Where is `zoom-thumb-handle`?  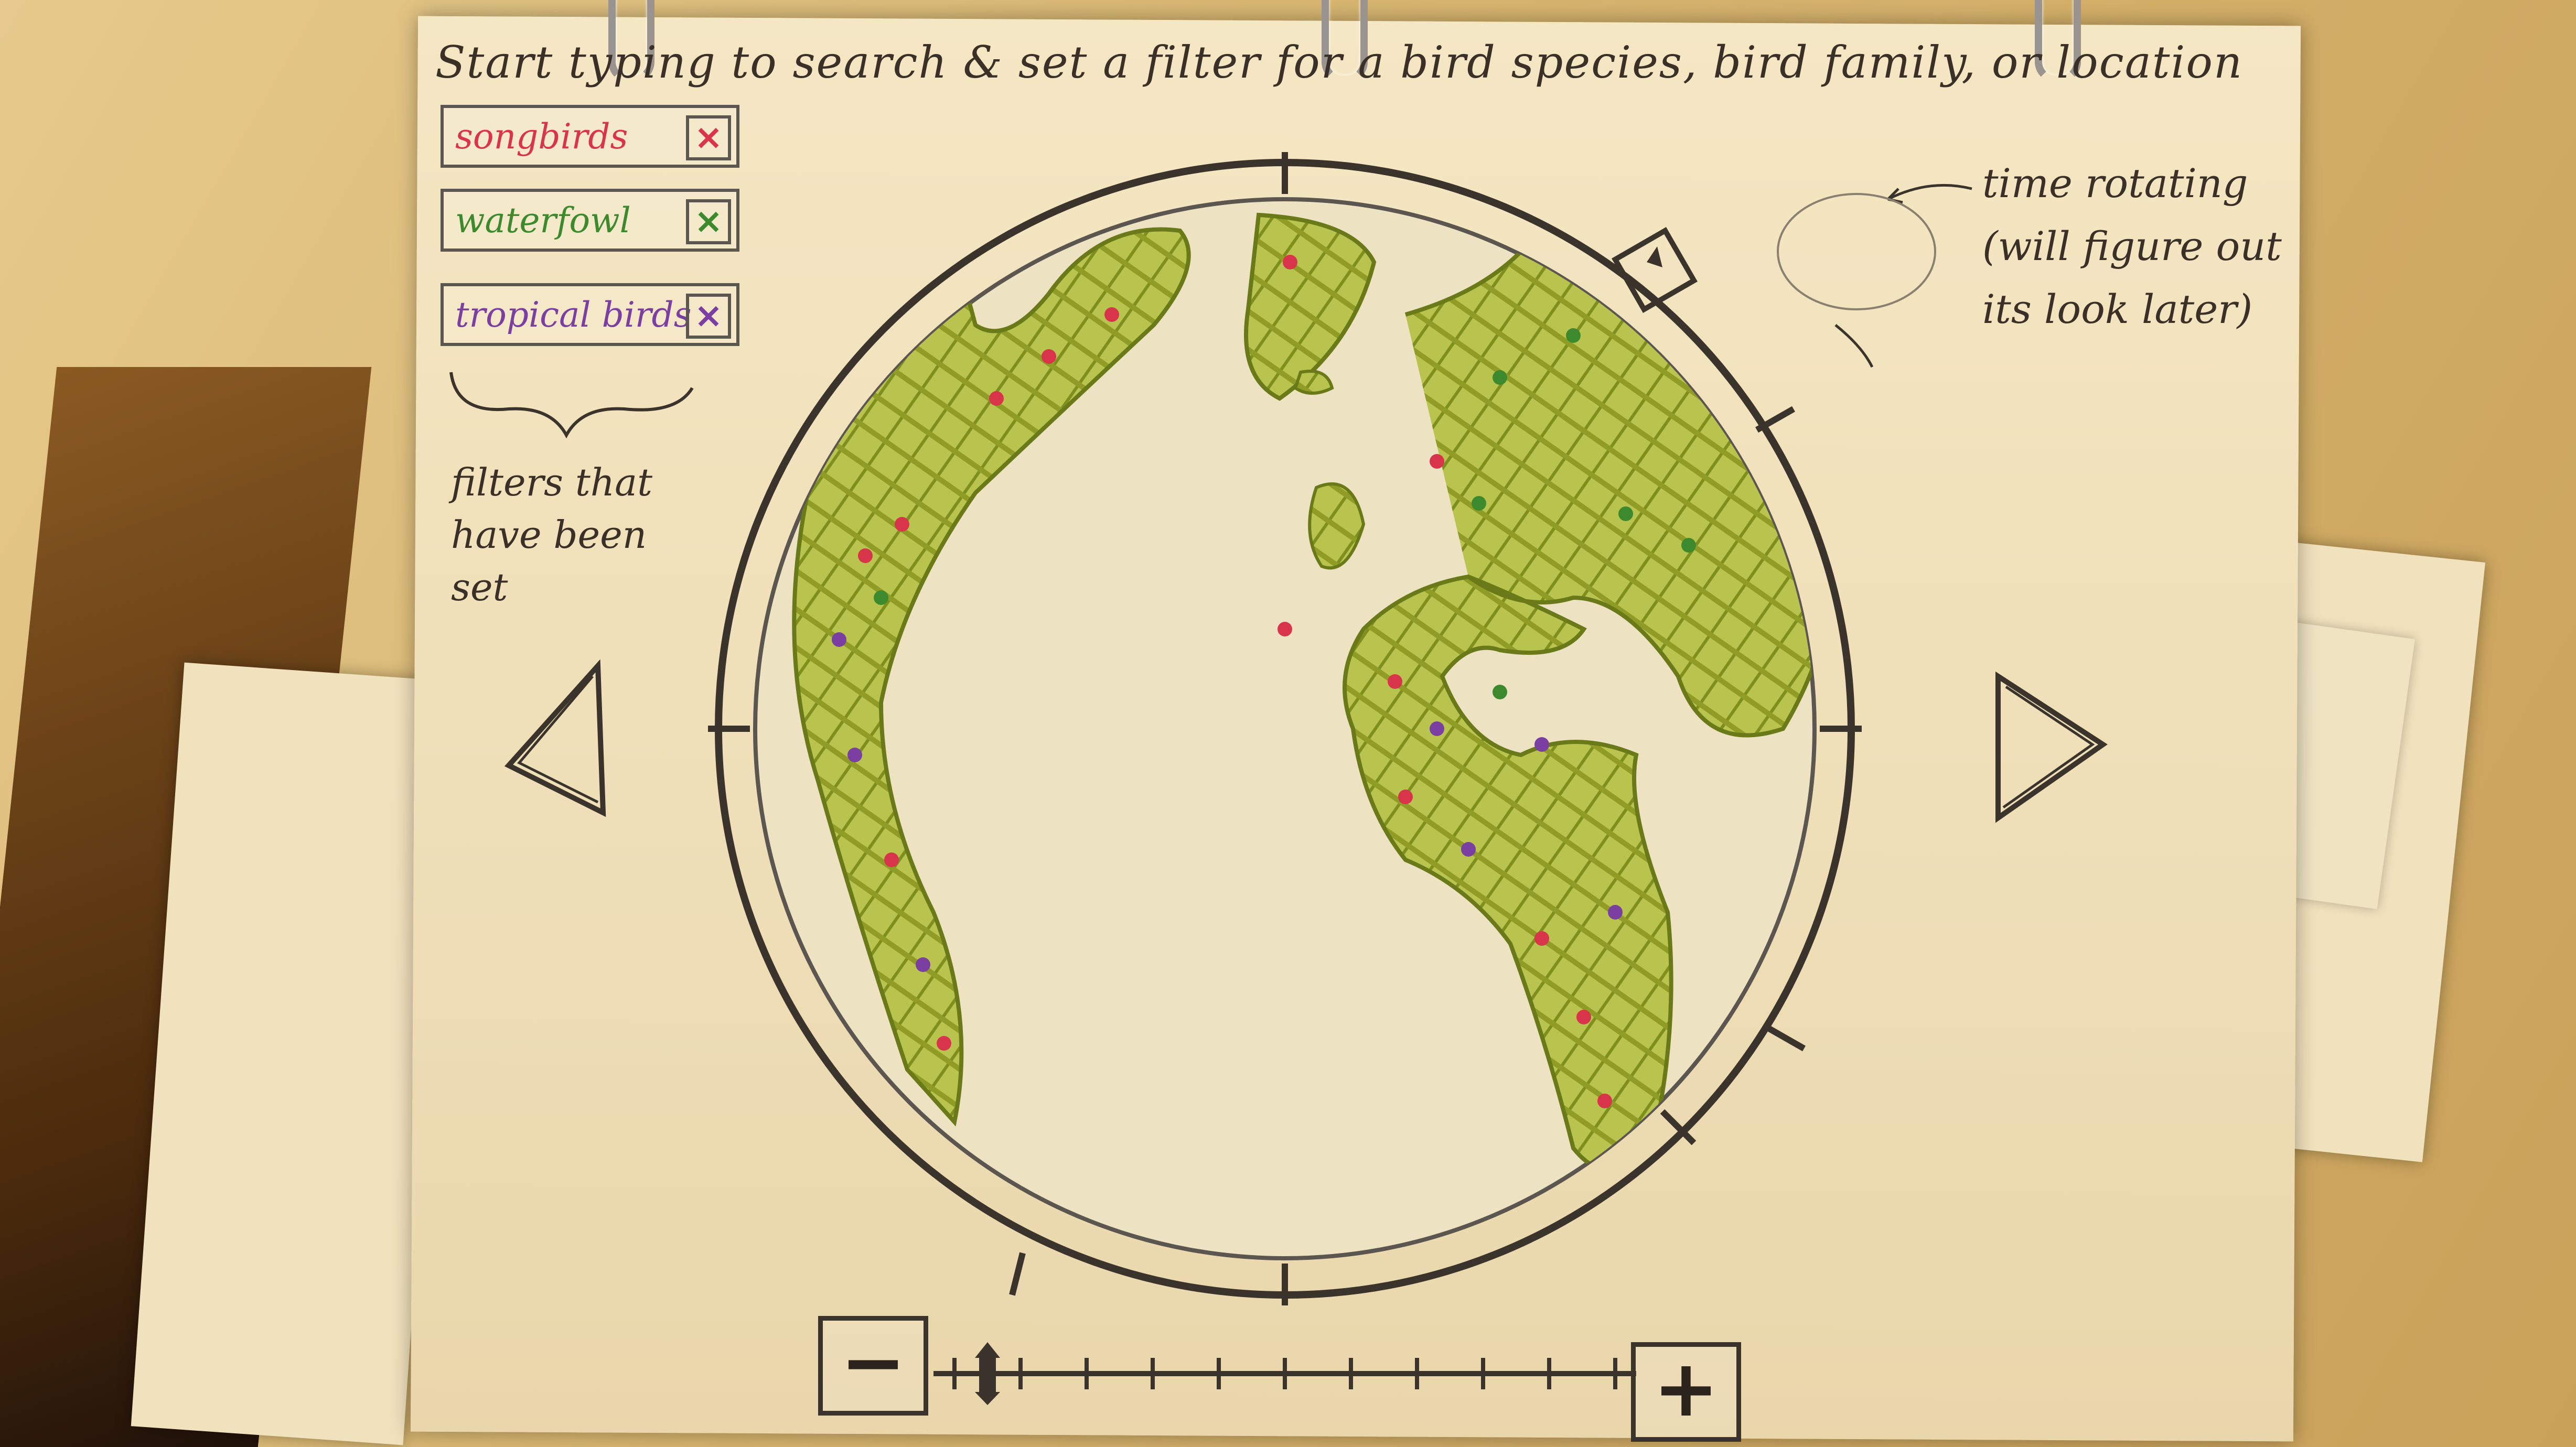
zoom-thumb-handle is located at coordinates (987, 1373).